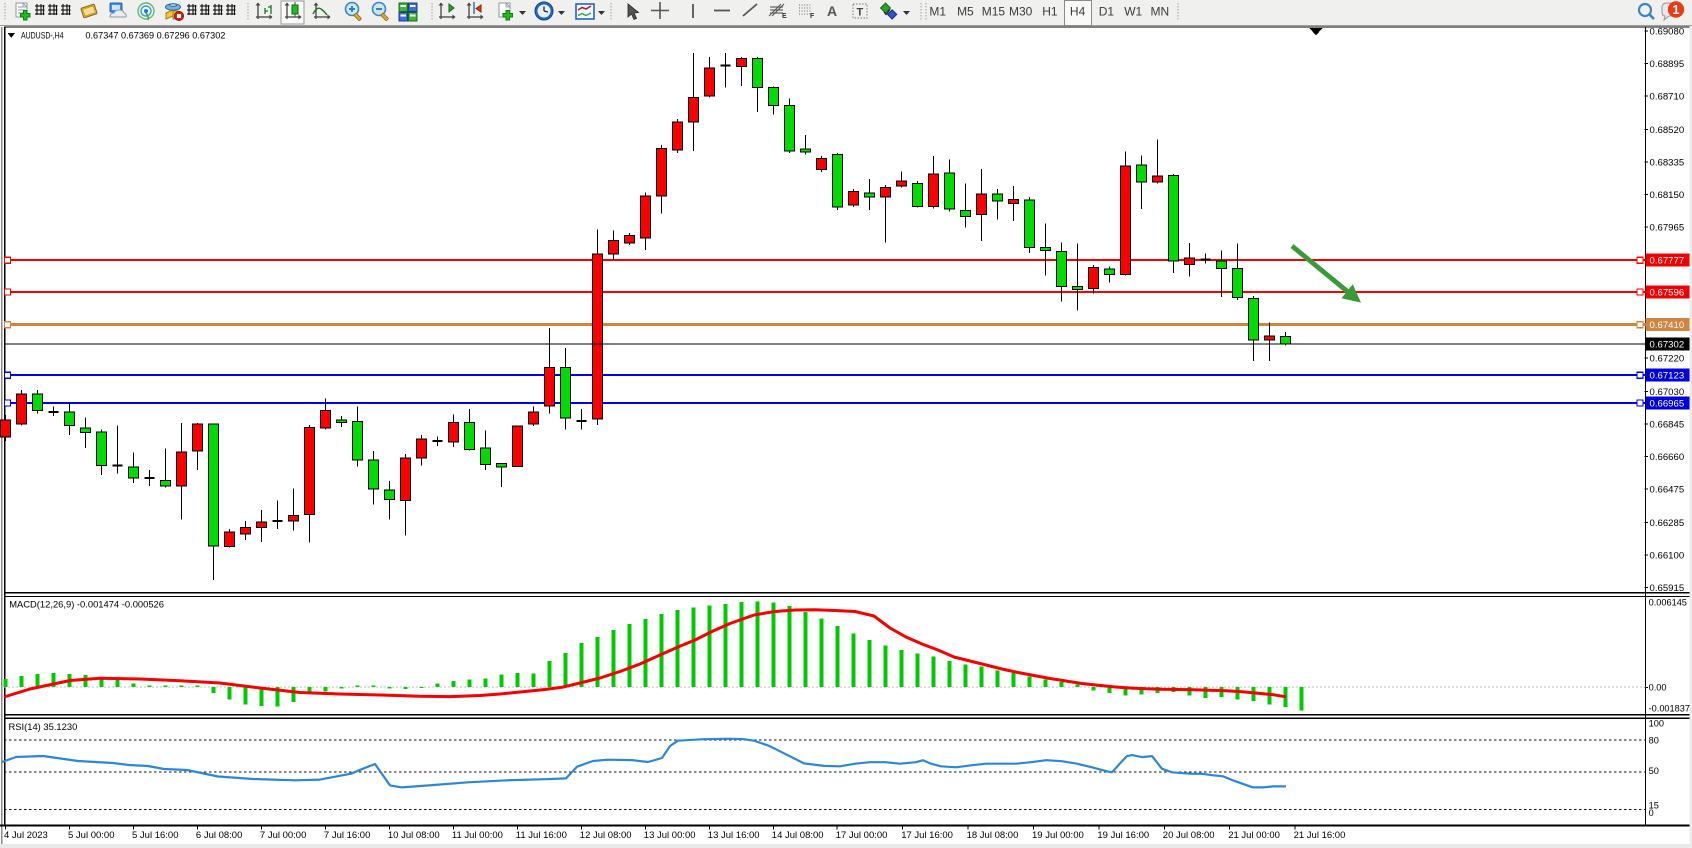  I want to click on svg-text: A, so click(832, 11).